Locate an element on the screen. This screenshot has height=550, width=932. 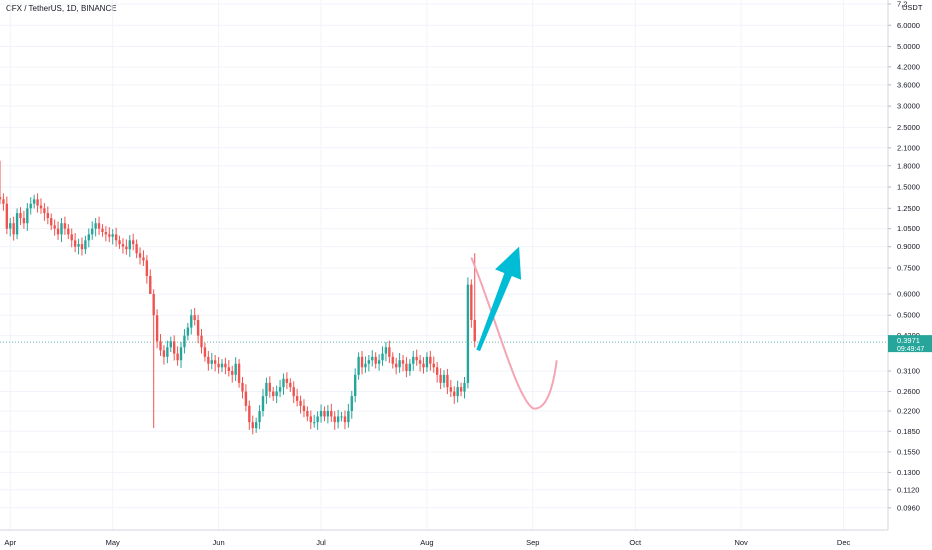
x-axis: Apr May Jun Jul Aug Sep Oct Nov Dec is located at coordinates (427, 542).